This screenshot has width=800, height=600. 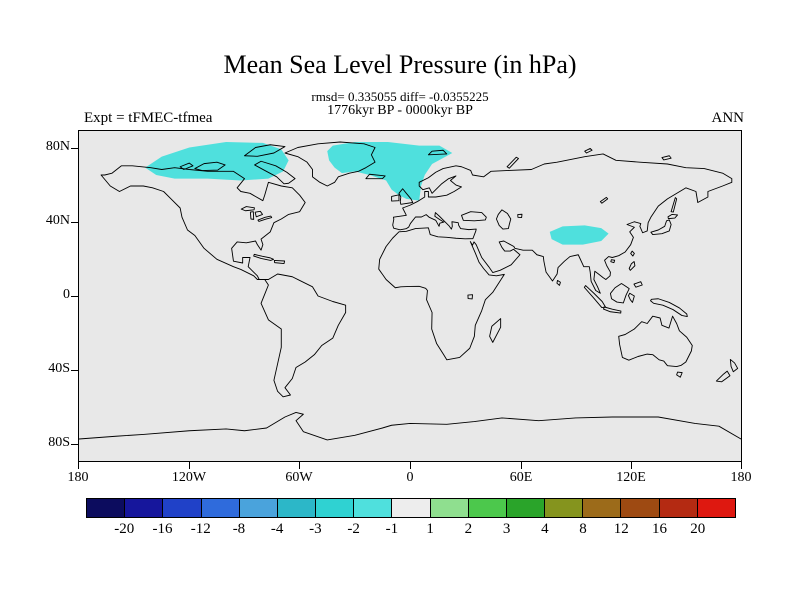 What do you see at coordinates (631, 477) in the screenshot?
I see `x-axis-label: 120E` at bounding box center [631, 477].